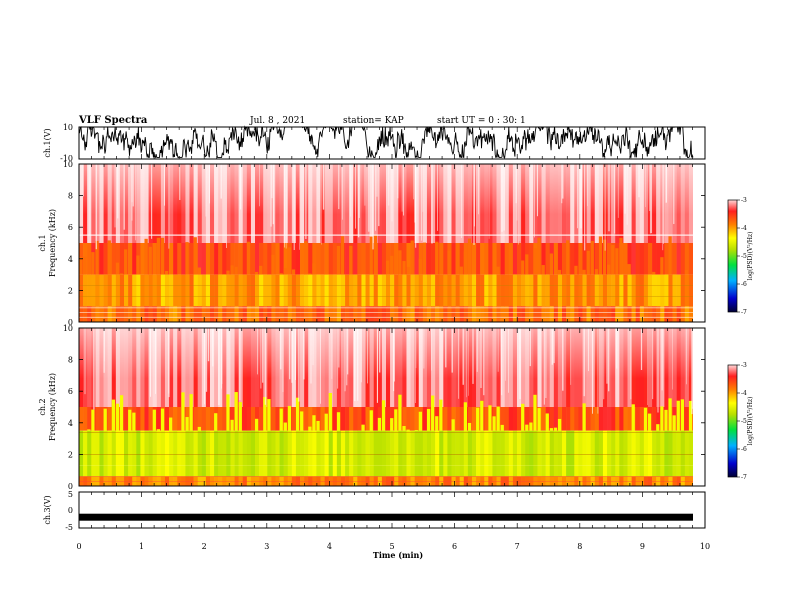  What do you see at coordinates (329, 546) in the screenshot?
I see `x-tick-label: 4` at bounding box center [329, 546].